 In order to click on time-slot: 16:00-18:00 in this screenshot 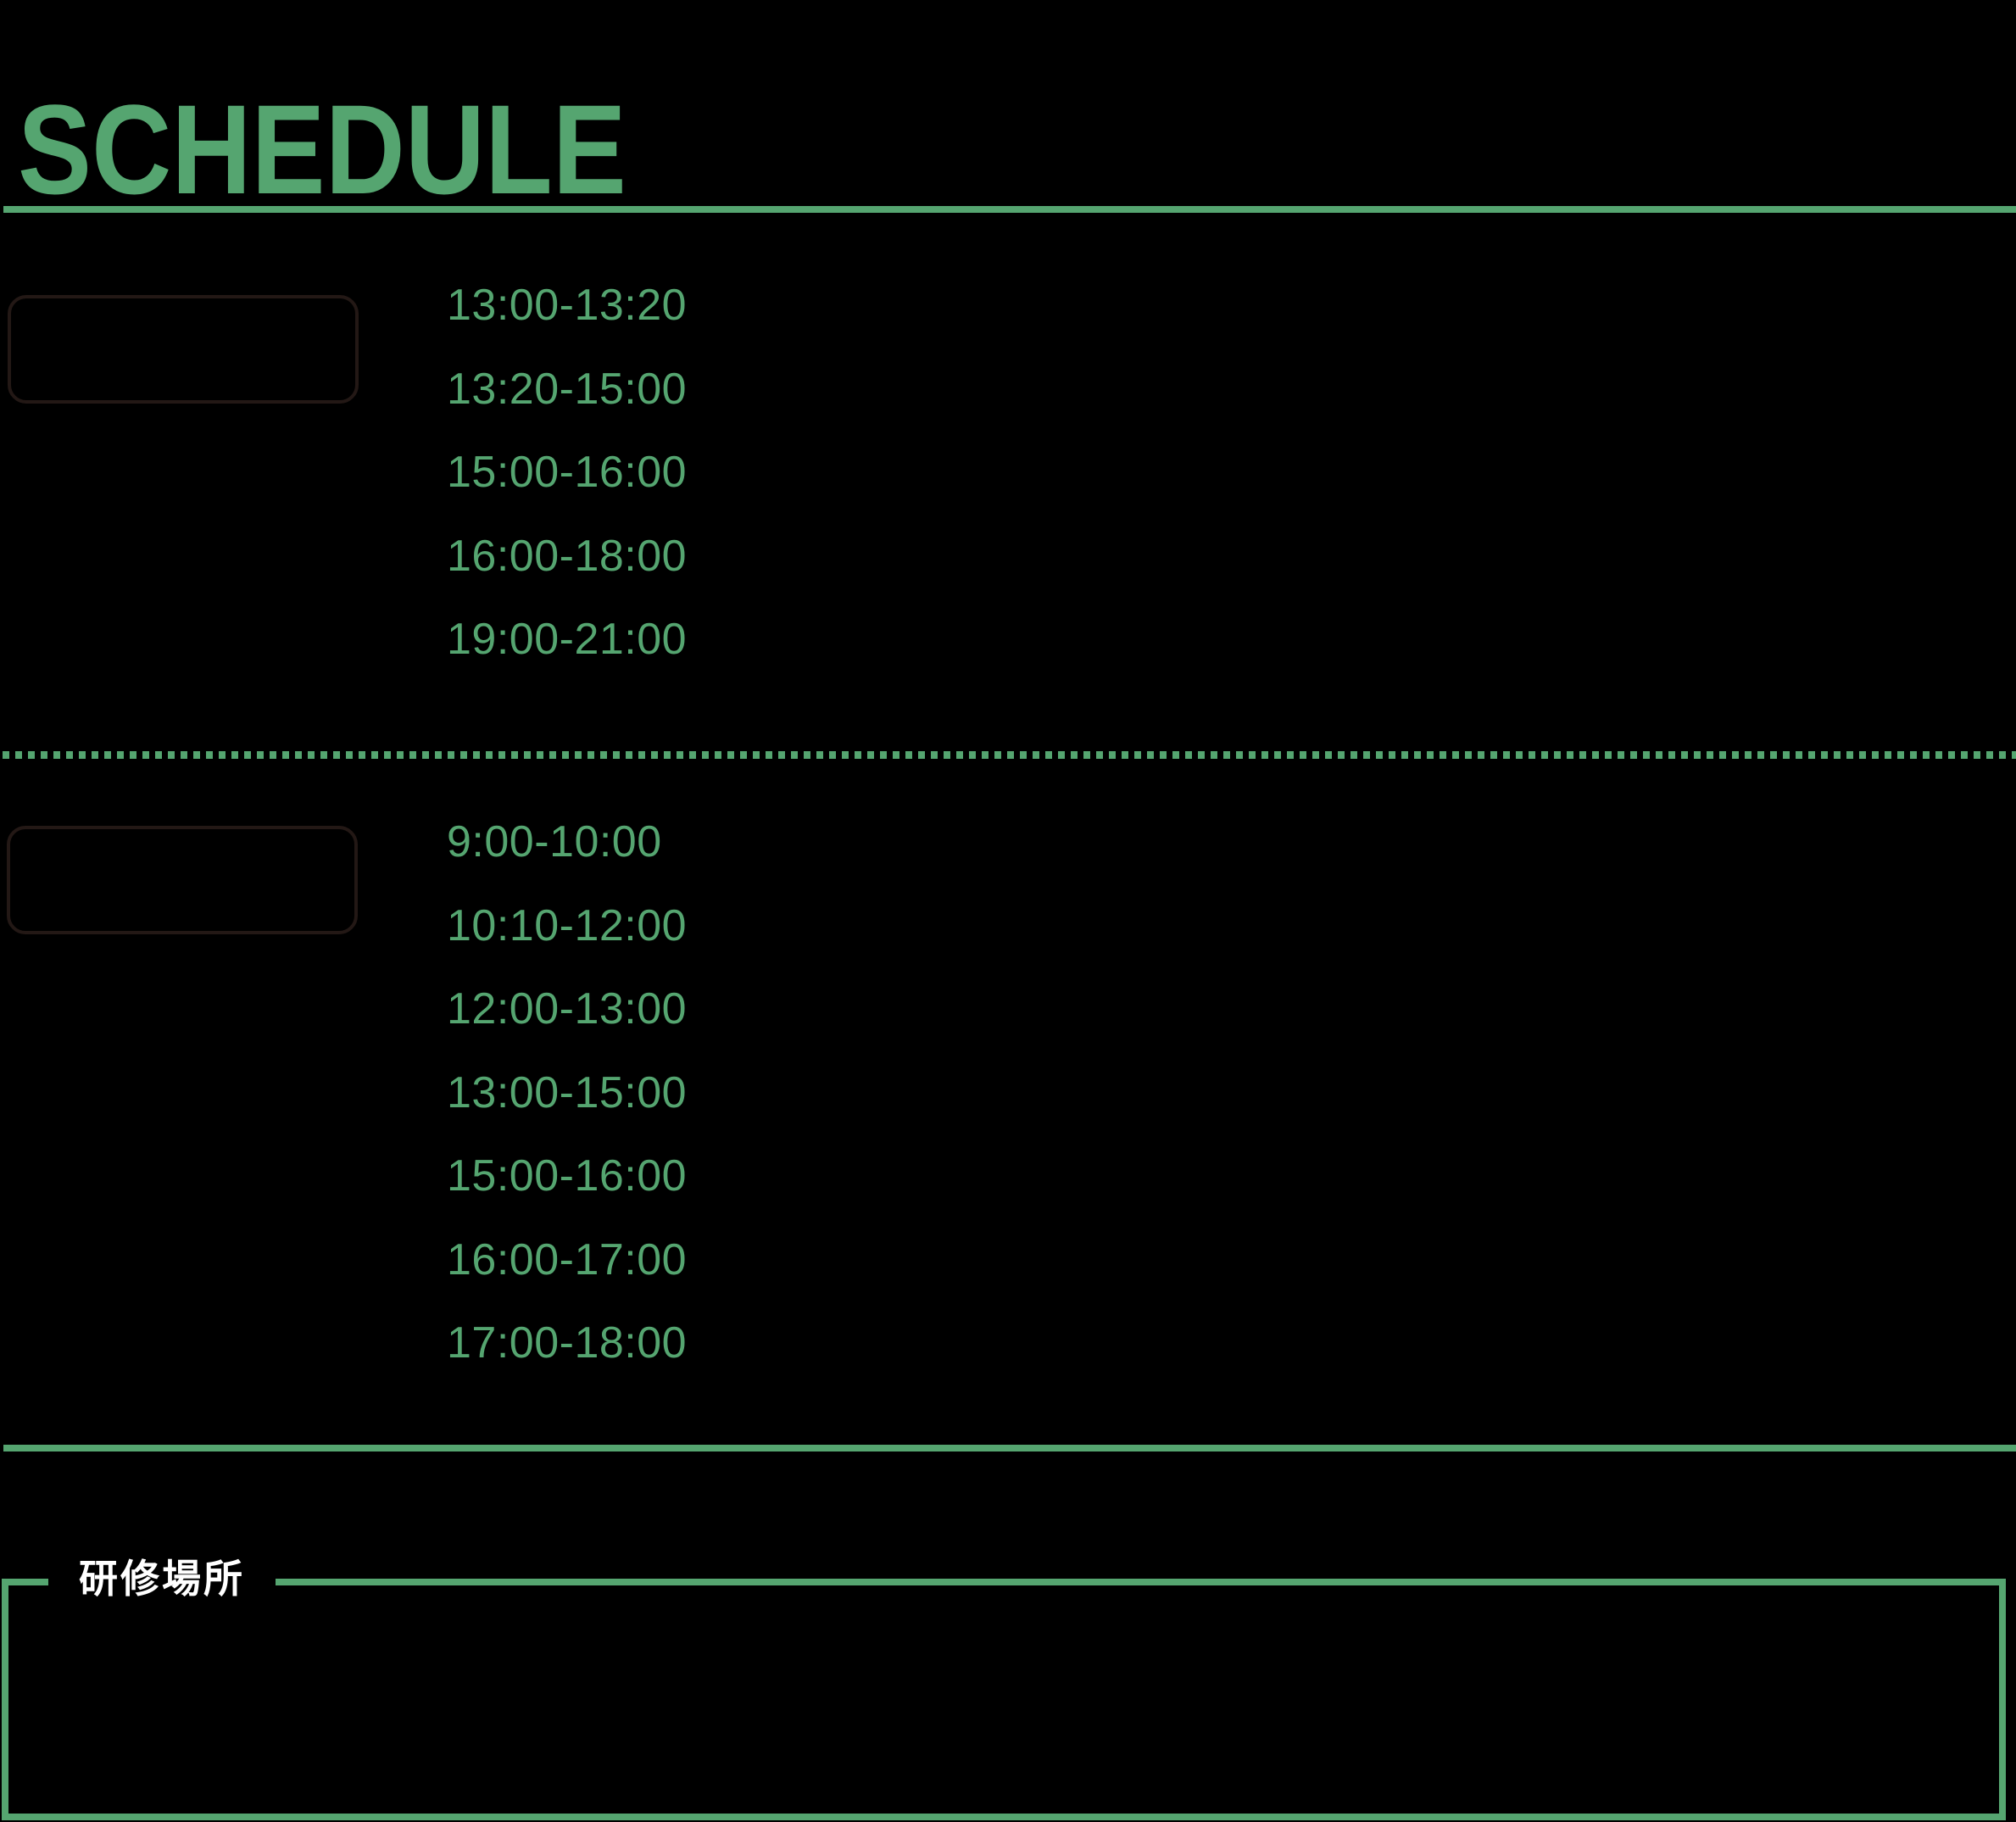, I will do `click(567, 556)`.